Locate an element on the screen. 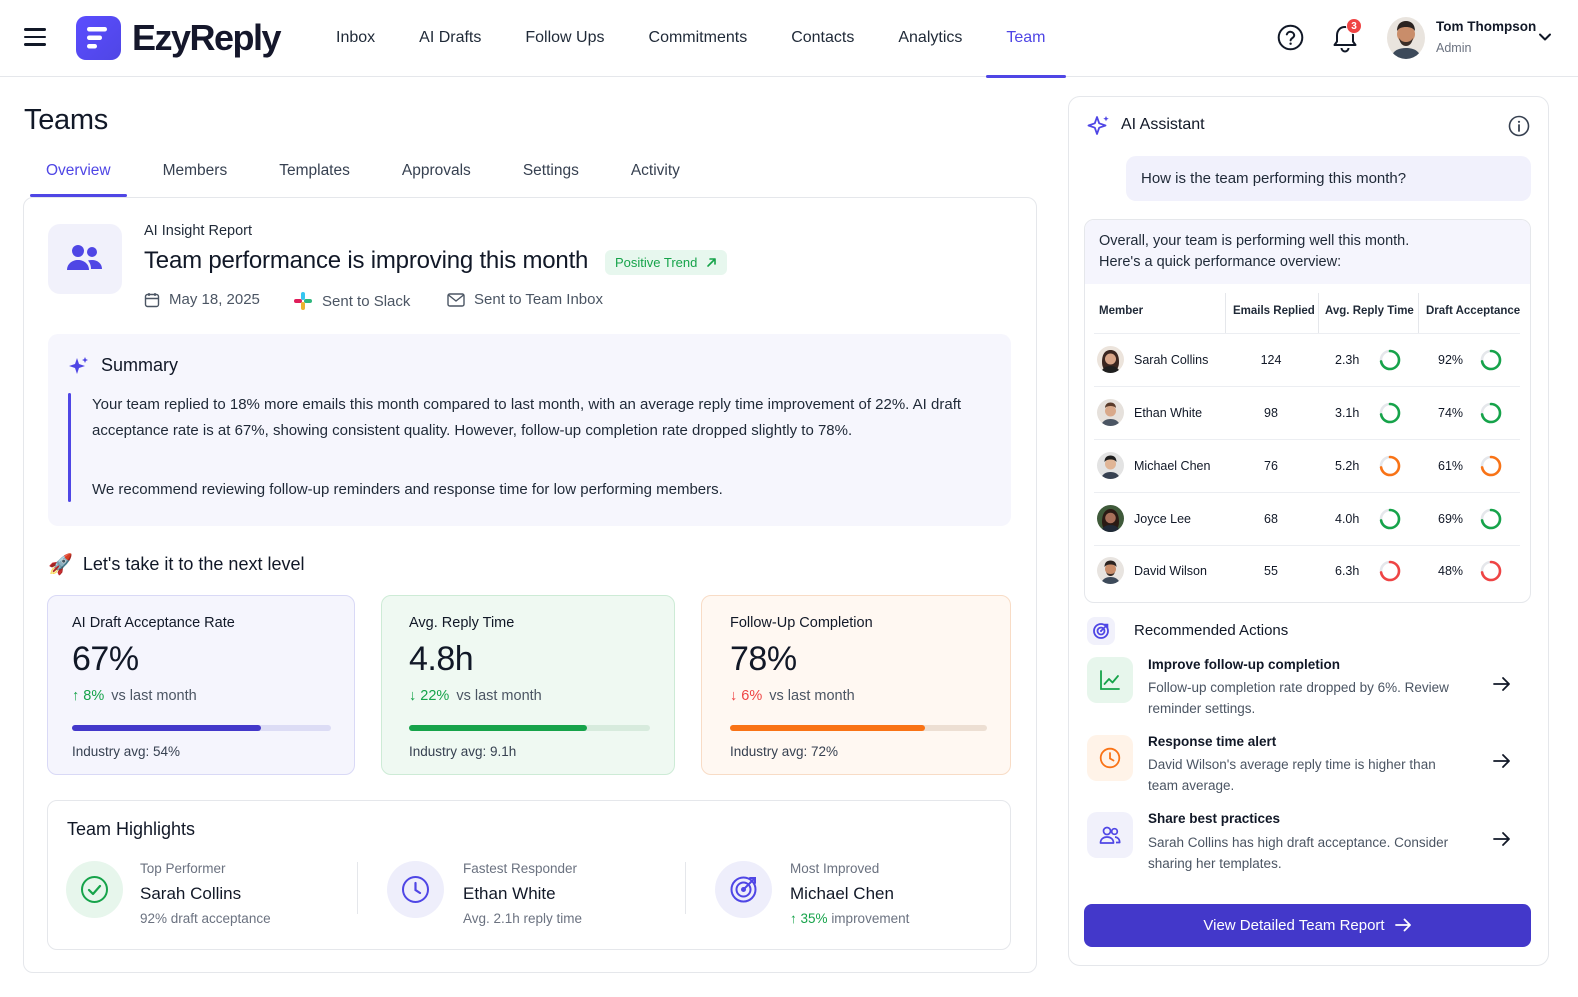  report-date-text: May 18, 2025 is located at coordinates (214, 299).